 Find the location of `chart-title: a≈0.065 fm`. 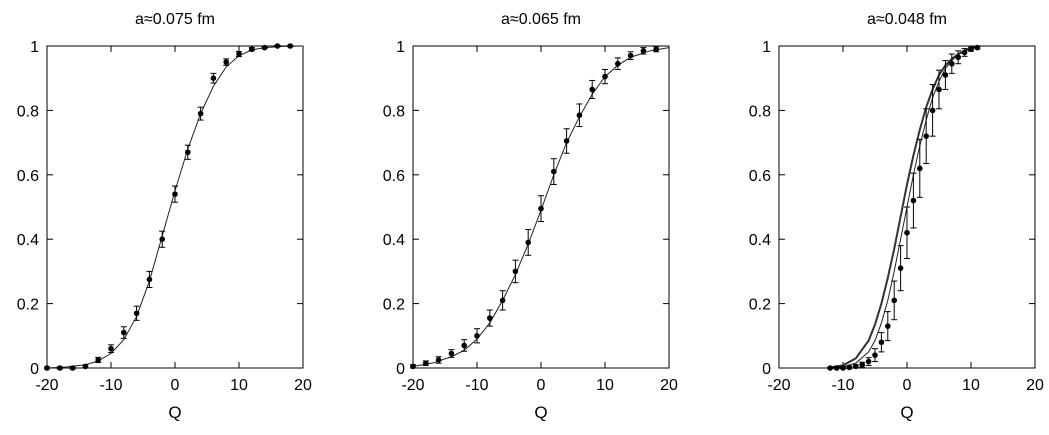

chart-title: a≈0.065 fm is located at coordinates (541, 19).